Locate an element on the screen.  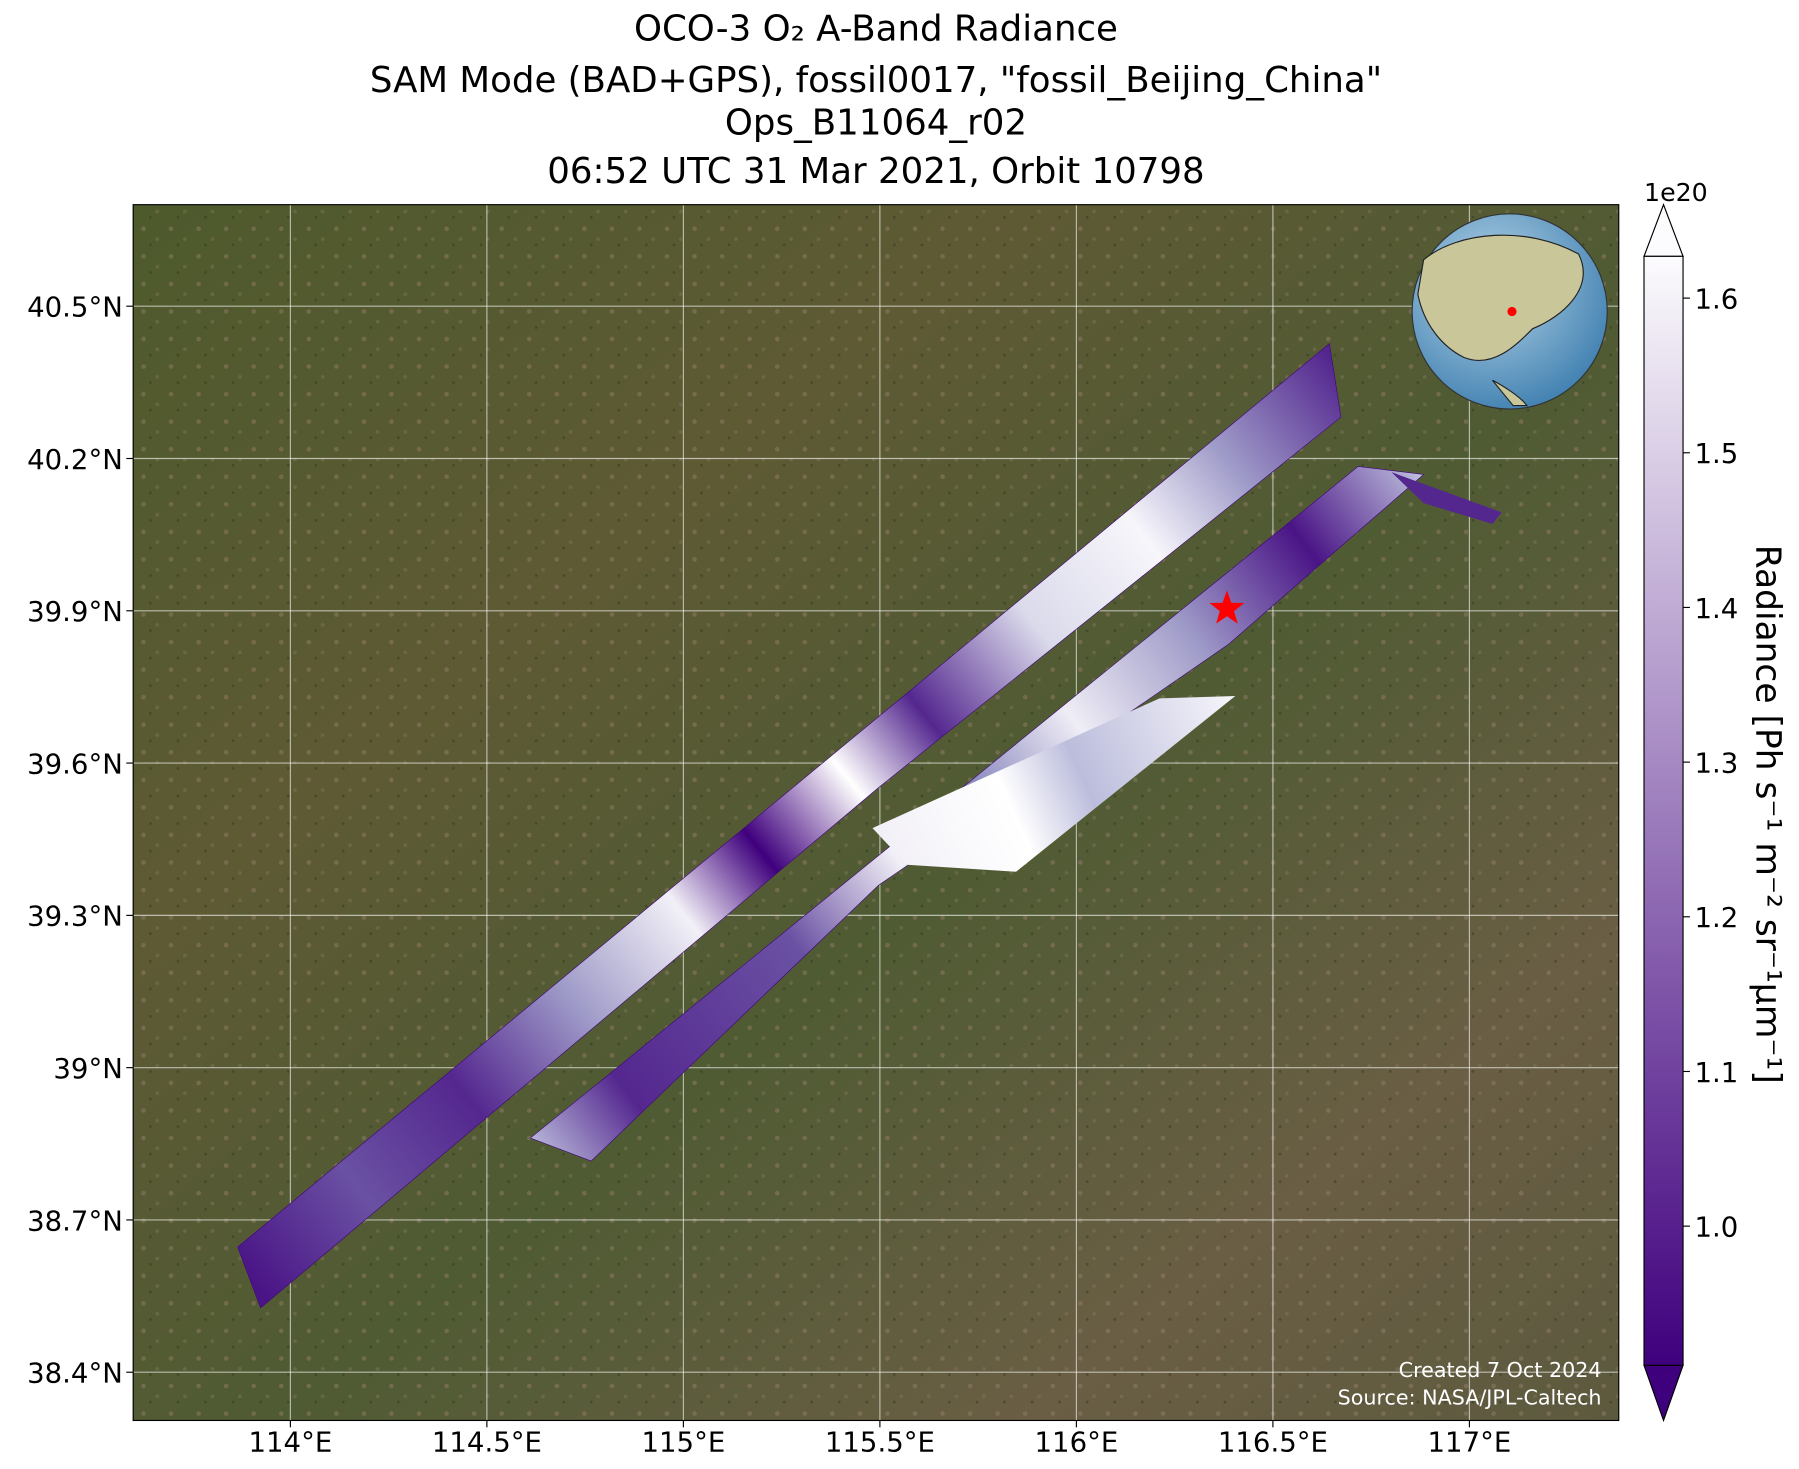
colorbar-tick-label: 1.6 is located at coordinates (1717, 299).